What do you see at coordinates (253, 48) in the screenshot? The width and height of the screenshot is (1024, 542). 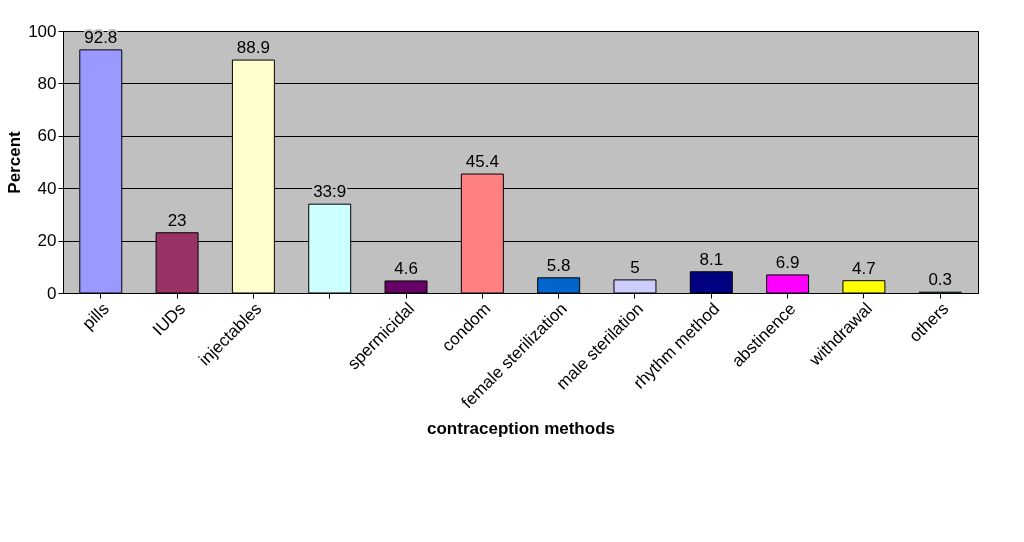 I see `data-label: 88.9` at bounding box center [253, 48].